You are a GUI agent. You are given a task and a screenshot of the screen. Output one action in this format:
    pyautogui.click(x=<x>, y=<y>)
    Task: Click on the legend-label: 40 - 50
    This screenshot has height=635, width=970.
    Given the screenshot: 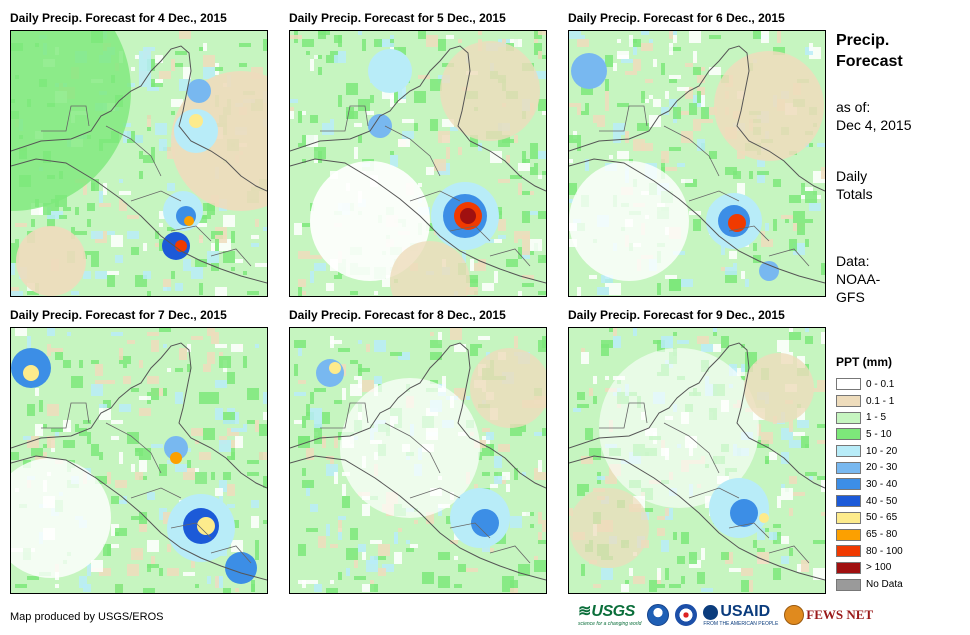 What is the action you would take?
    pyautogui.click(x=882, y=501)
    